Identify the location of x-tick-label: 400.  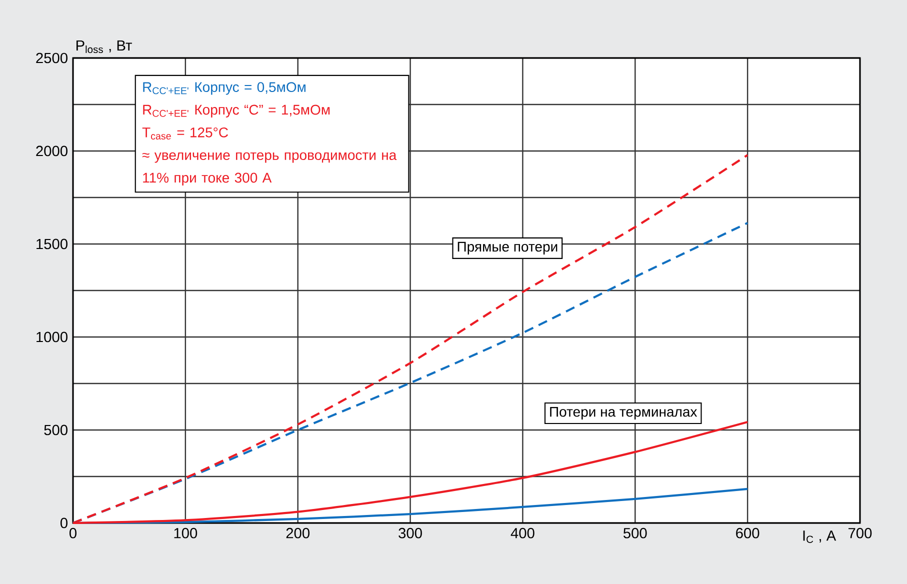
(522, 533).